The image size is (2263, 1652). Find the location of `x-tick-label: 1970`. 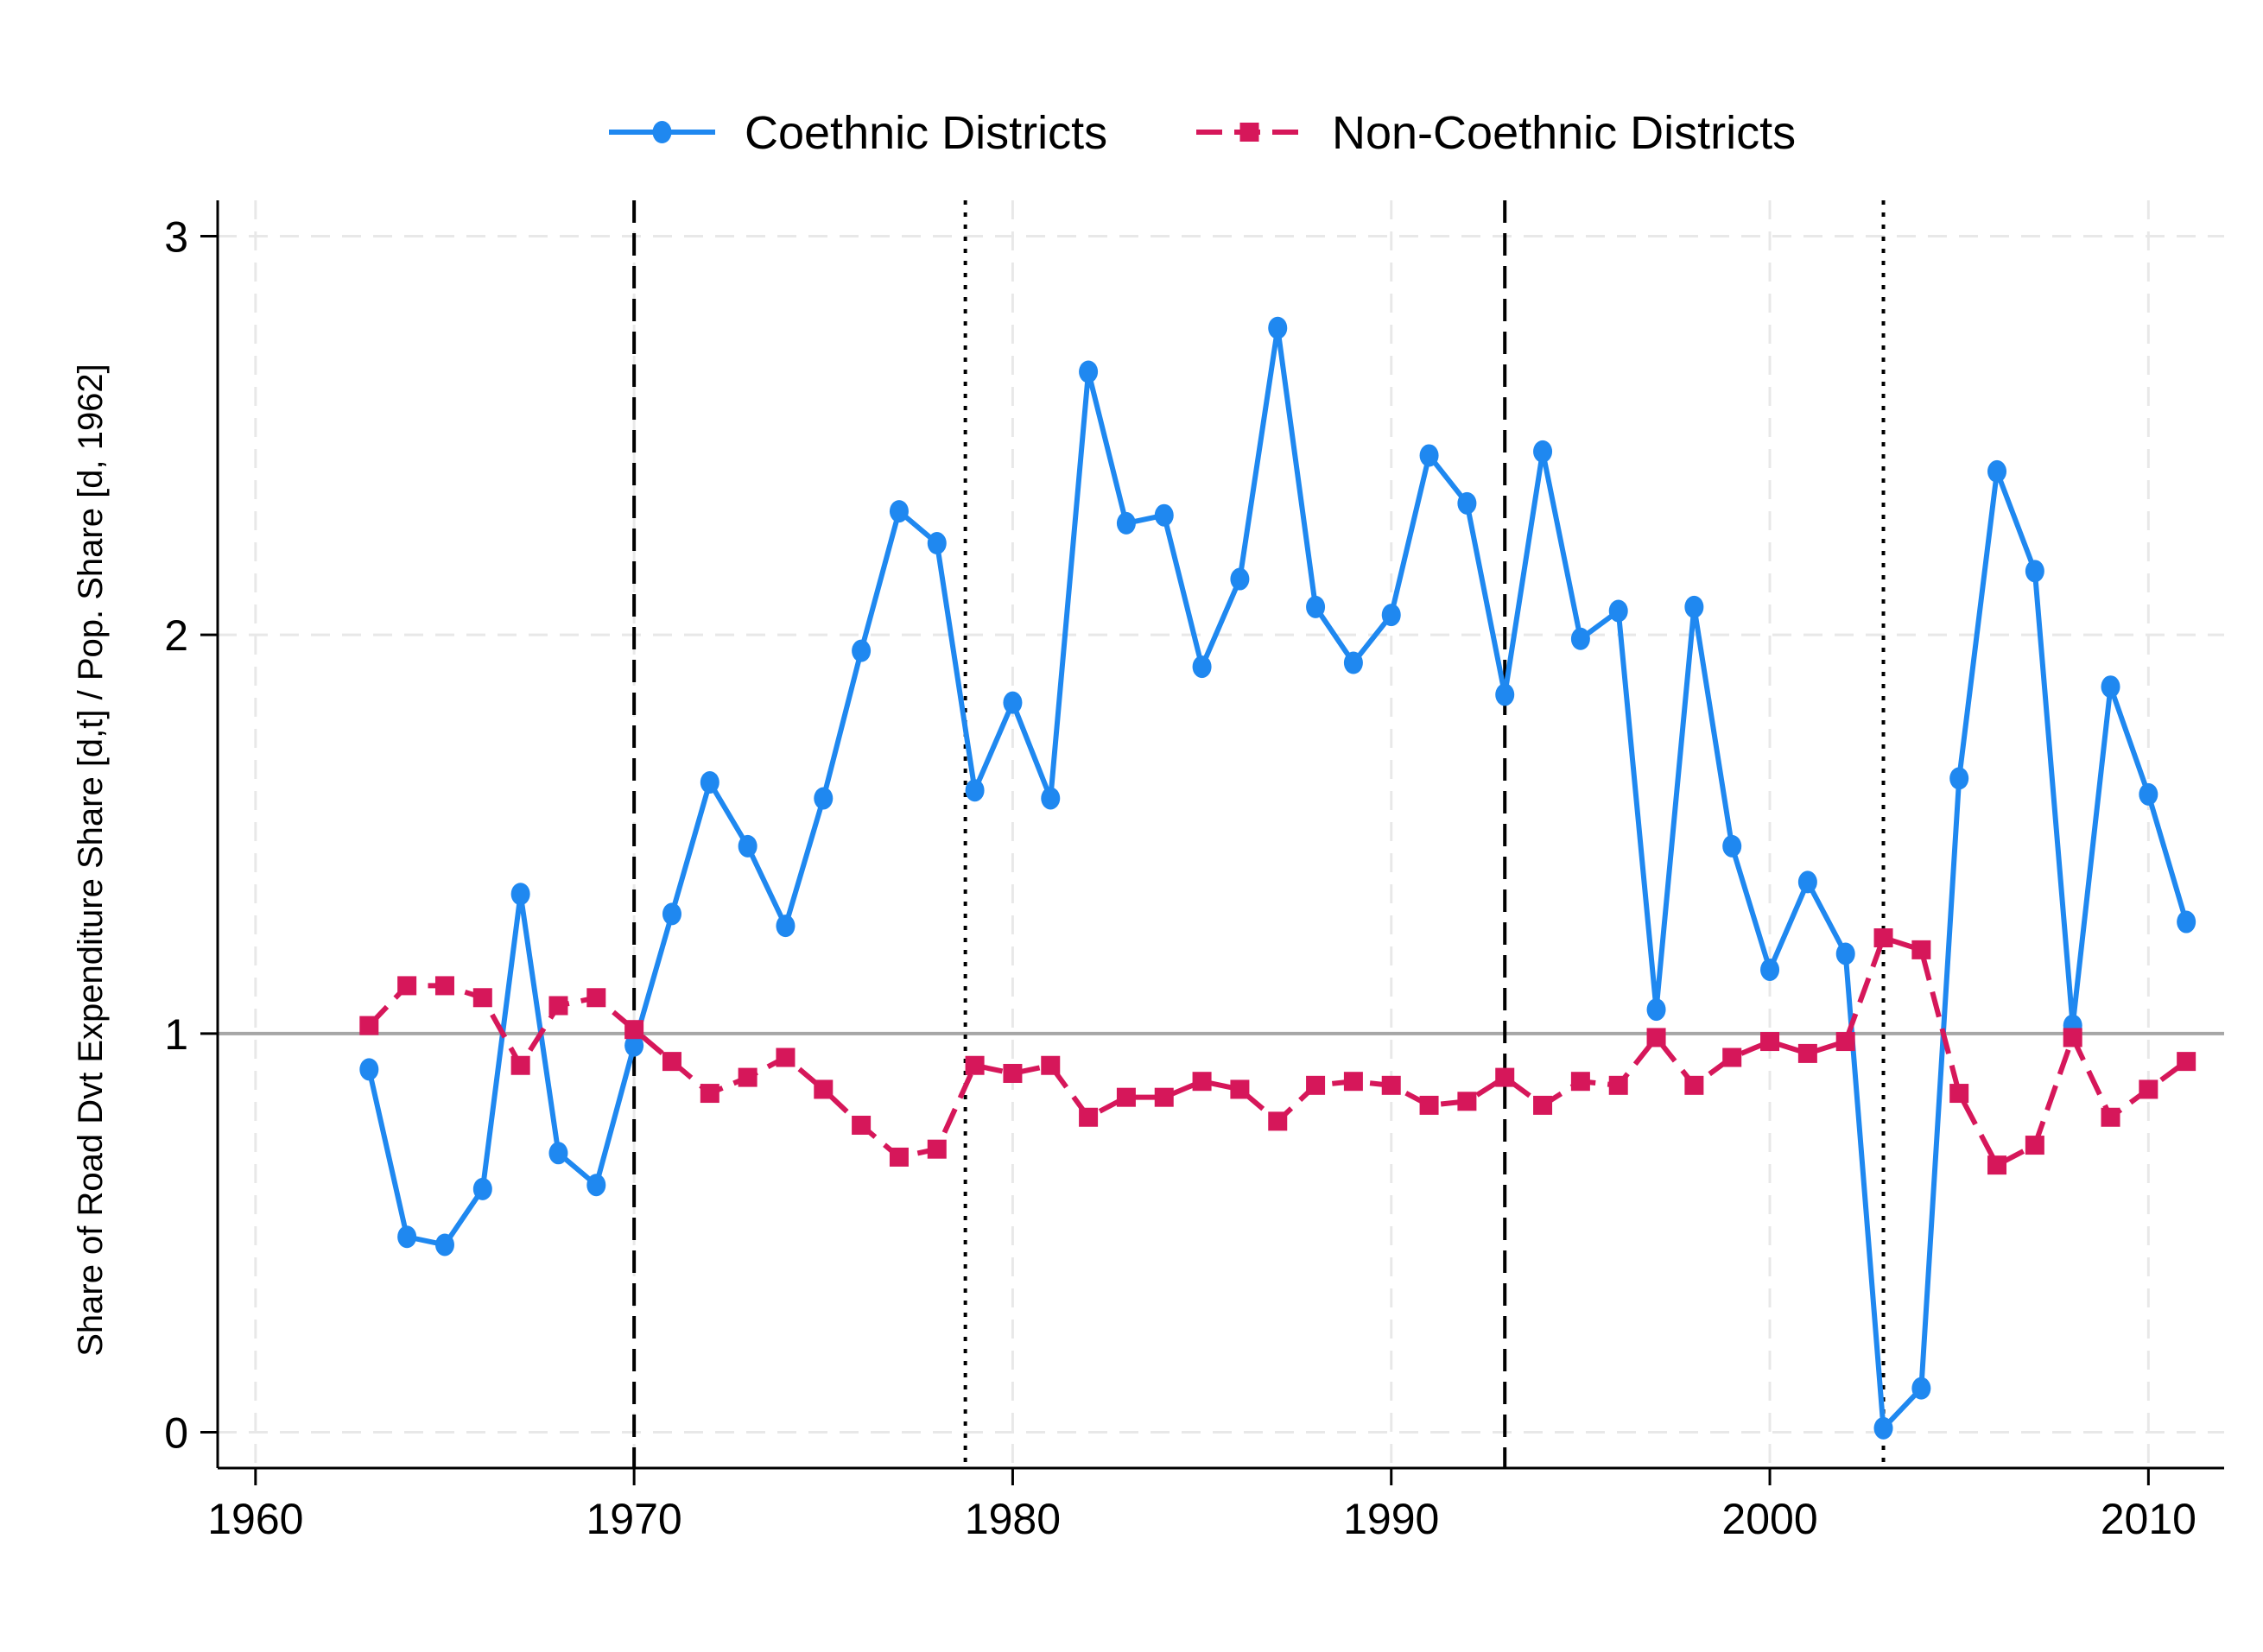

x-tick-label: 1970 is located at coordinates (634, 1519).